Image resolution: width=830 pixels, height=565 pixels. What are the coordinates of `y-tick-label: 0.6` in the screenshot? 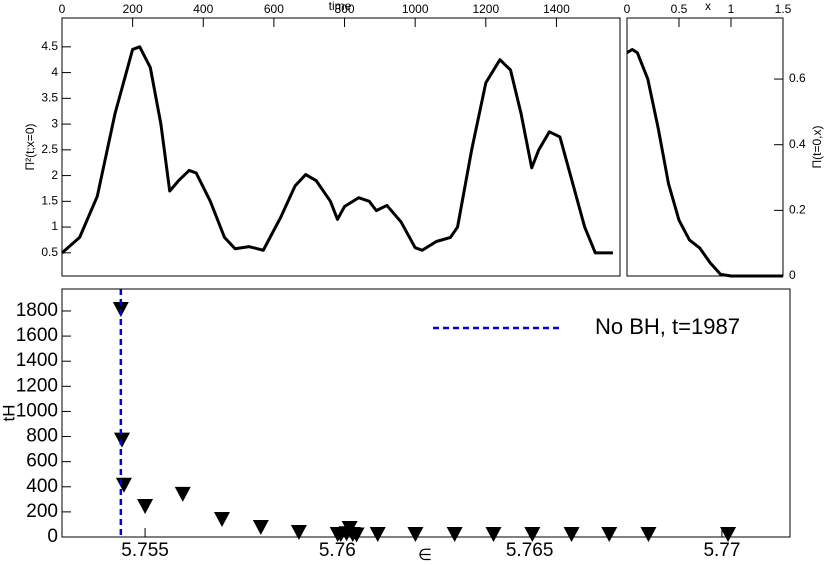 It's located at (797, 78).